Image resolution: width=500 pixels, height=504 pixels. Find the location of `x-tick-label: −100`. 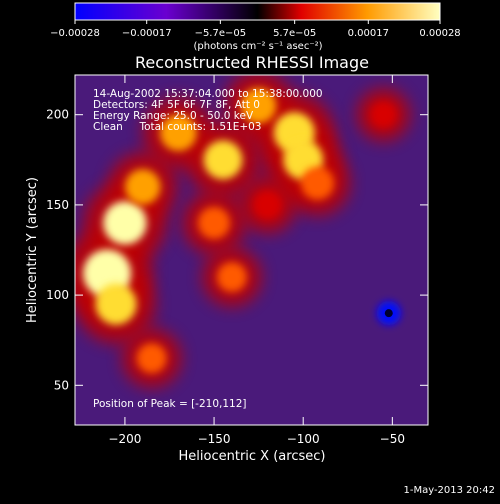

x-tick-label: −100 is located at coordinates (303, 439).